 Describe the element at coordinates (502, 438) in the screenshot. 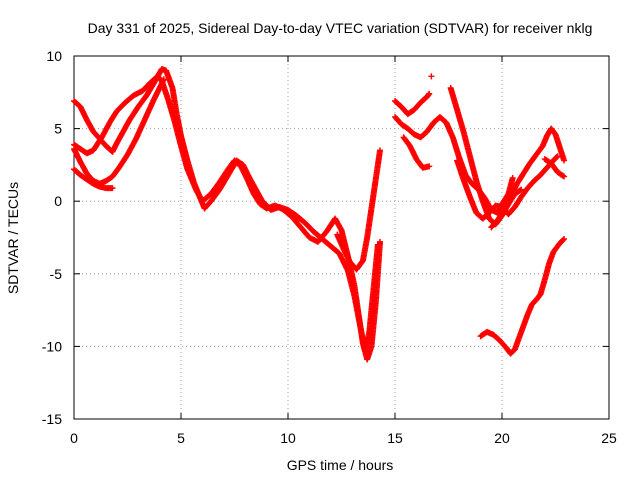

I see `x-tick-label: 20` at that location.